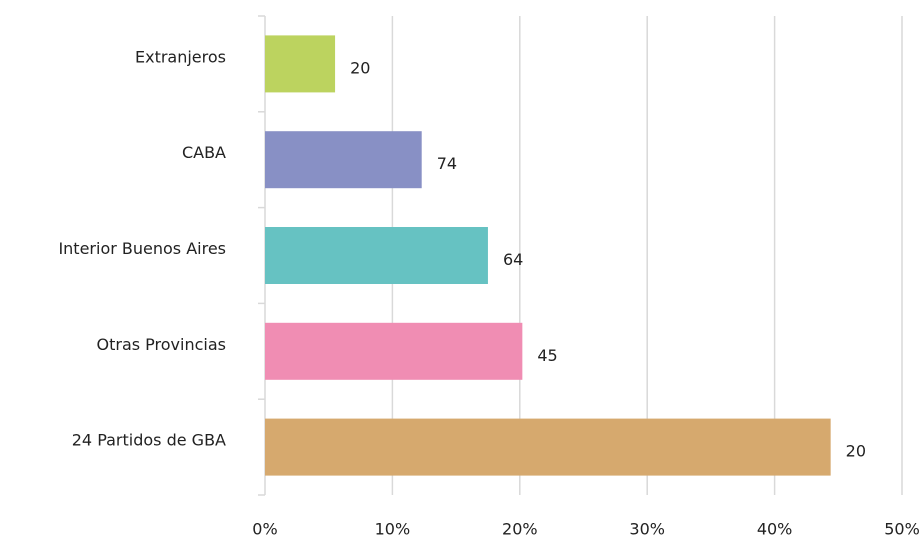  What do you see at coordinates (204, 152) in the screenshot?
I see `y-tick-label: CABA` at bounding box center [204, 152].